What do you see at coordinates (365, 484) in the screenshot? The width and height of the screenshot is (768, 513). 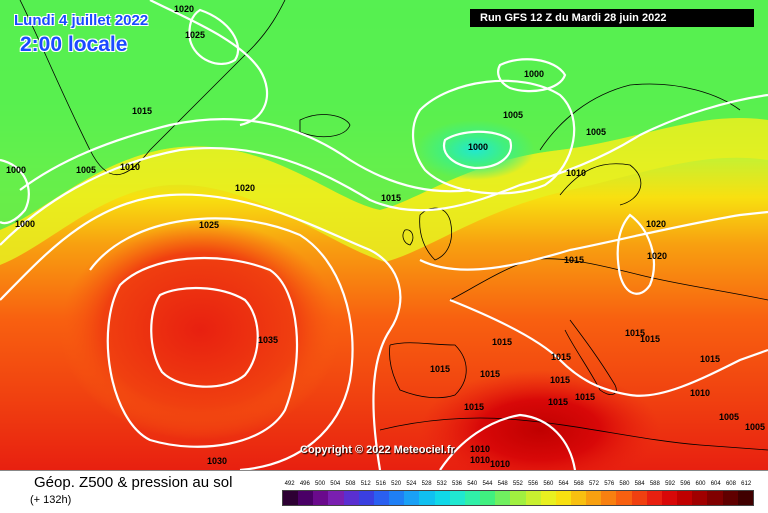 I see `scale-value-label: 512` at bounding box center [365, 484].